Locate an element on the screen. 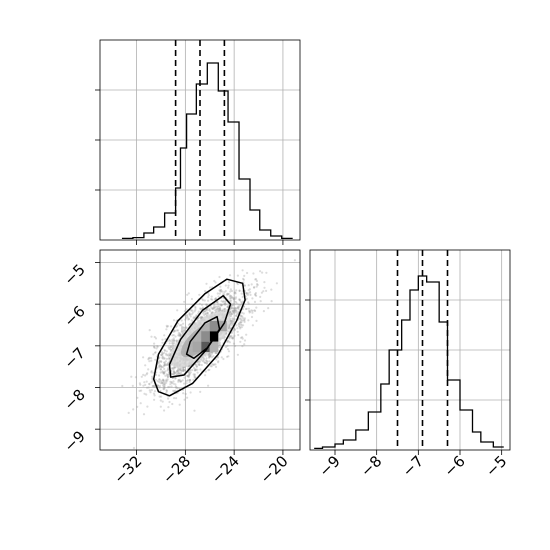 Image resolution: width=550 pixels, height=550 pixels. joint-scatter-y-ticks: −5 −6 −7 −8 −9 is located at coordinates (80, 358).